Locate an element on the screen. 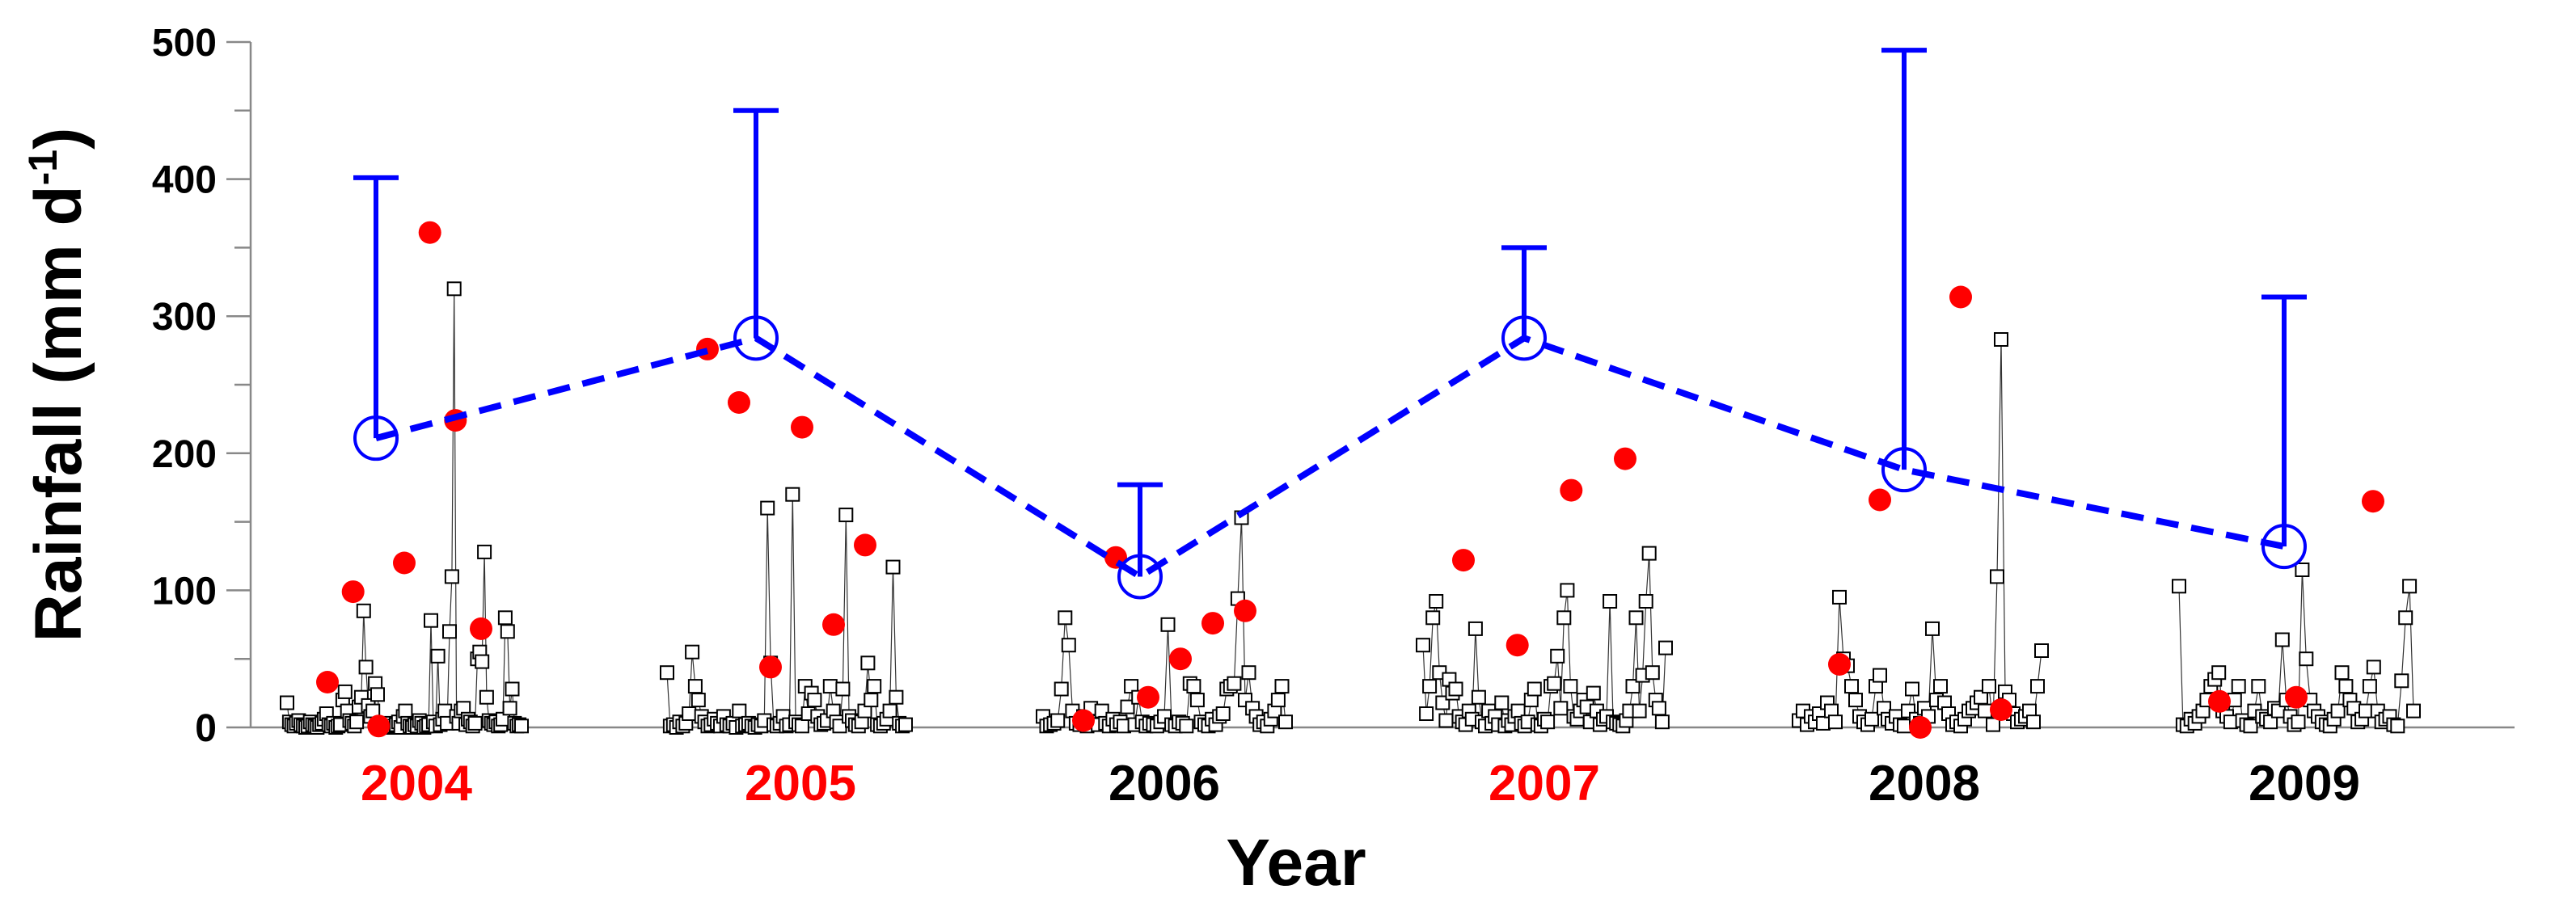 Image resolution: width=2576 pixels, height=923 pixels. year-label-2009: 2009 is located at coordinates (2304, 784).